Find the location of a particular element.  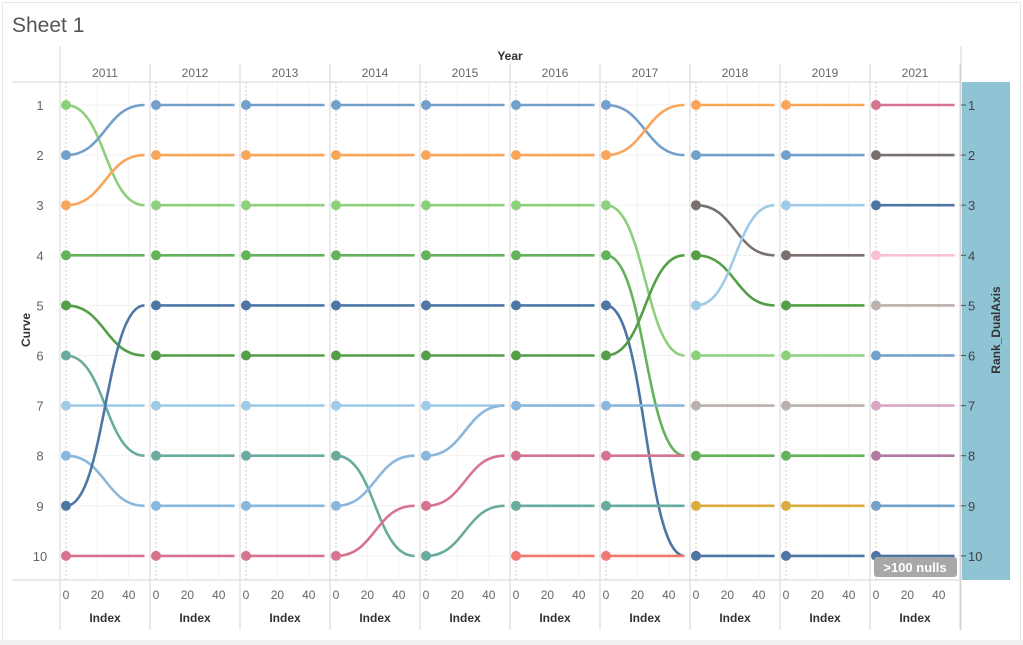

y-tick-label: 3 is located at coordinates (39, 205).